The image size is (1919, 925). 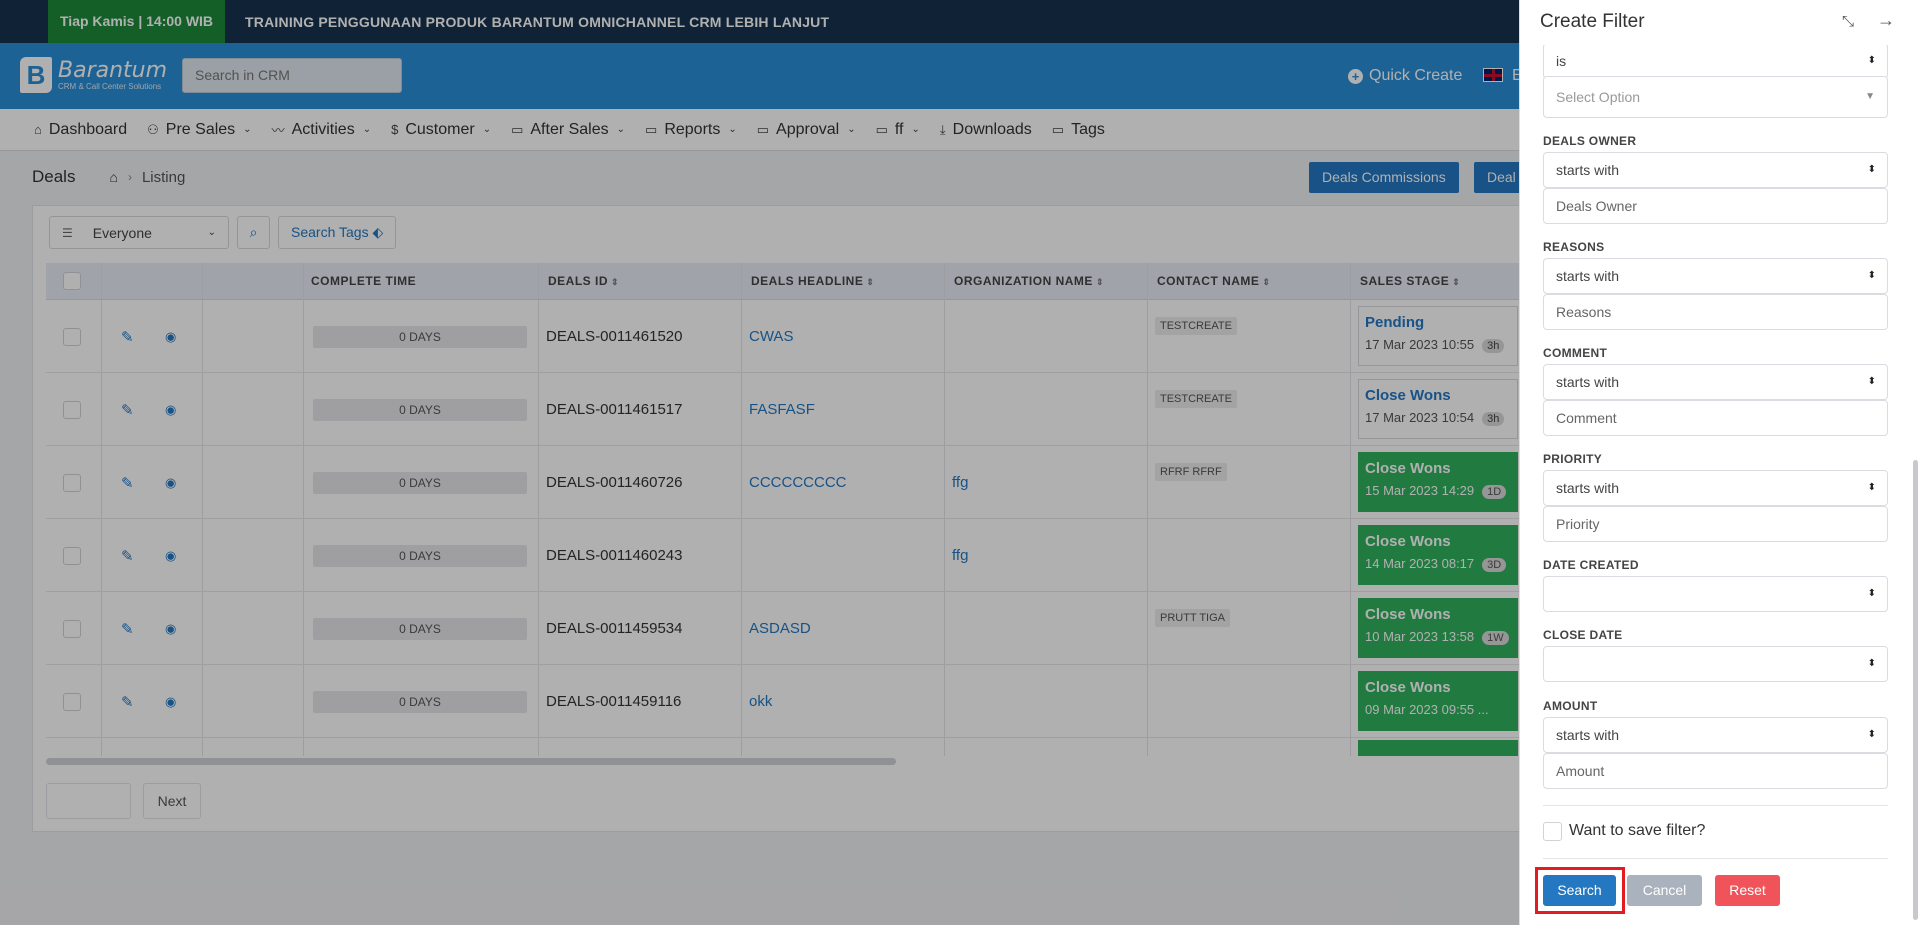 I want to click on owner-filter-select: ☰ Everyone ⌄, so click(x=139, y=232).